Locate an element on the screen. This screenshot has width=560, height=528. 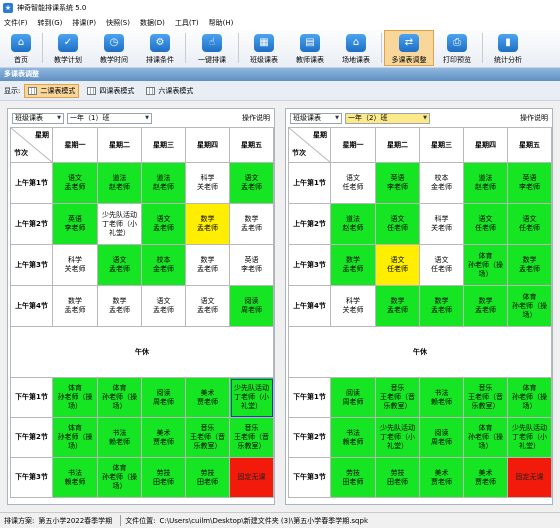
period-row: 下午第3节 书法 赖老师 体育 孙老师（操 场） 劳技 田老师 劳技 田老师 固定无课 is located at coordinates (142, 477).